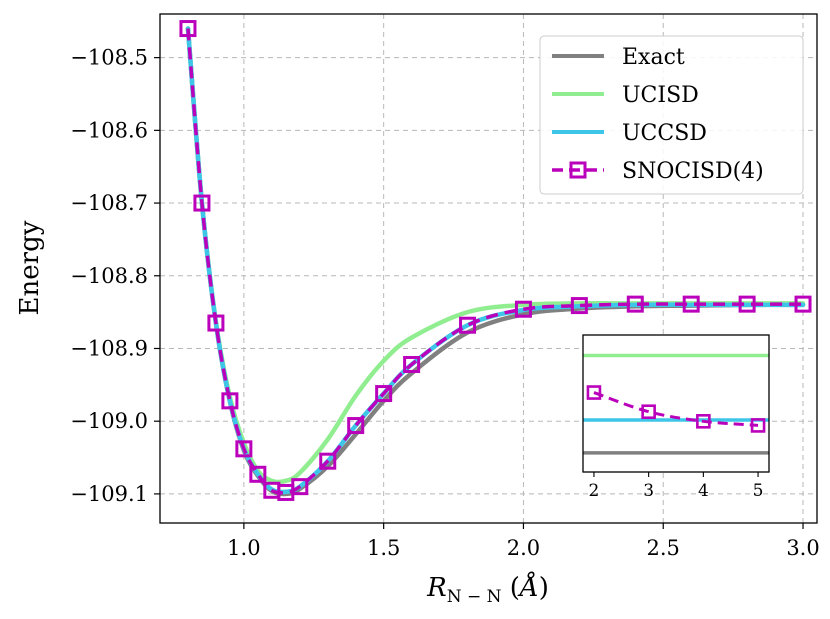 The image size is (830, 619). What do you see at coordinates (544, 588) in the screenshot?
I see `x-axis-title-close: )` at bounding box center [544, 588].